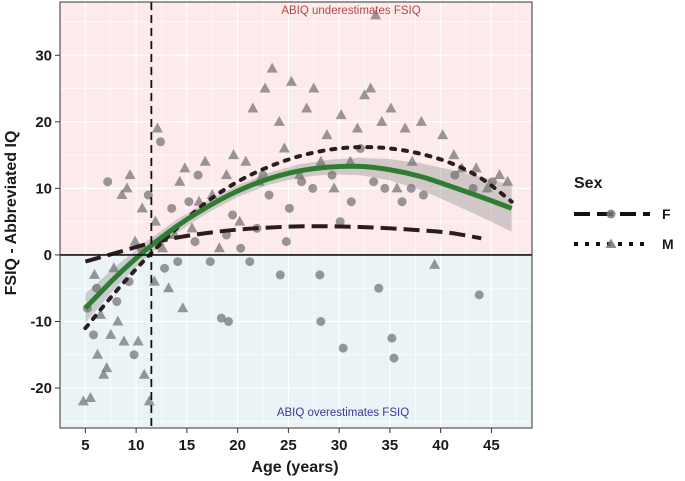 This screenshot has width=685, height=481. Describe the element at coordinates (43, 188) in the screenshot. I see `y-tick-label: 10` at that location.